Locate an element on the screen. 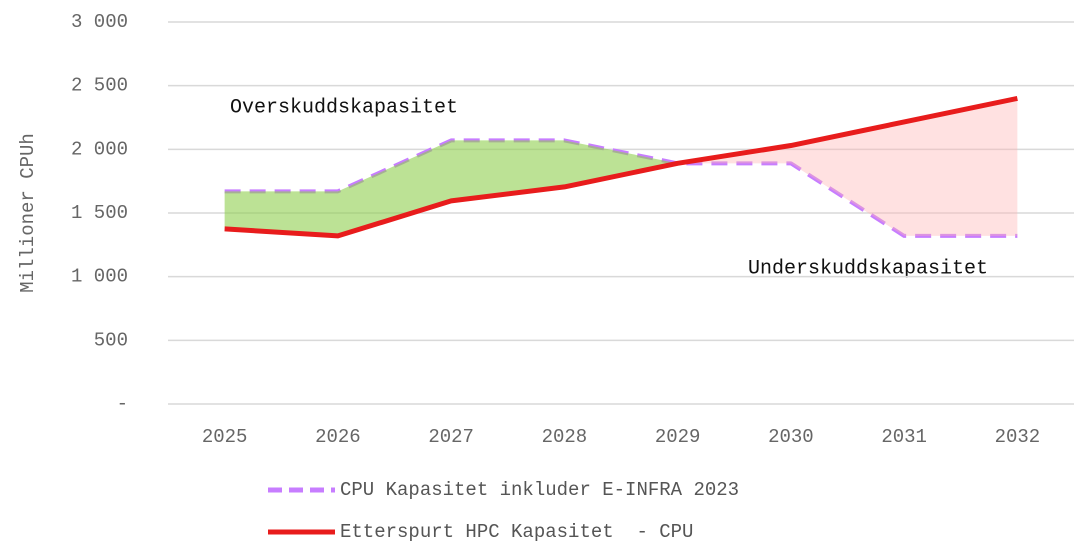 The width and height of the screenshot is (1074, 544). annotation: Underskuddskapasitet is located at coordinates (868, 268).